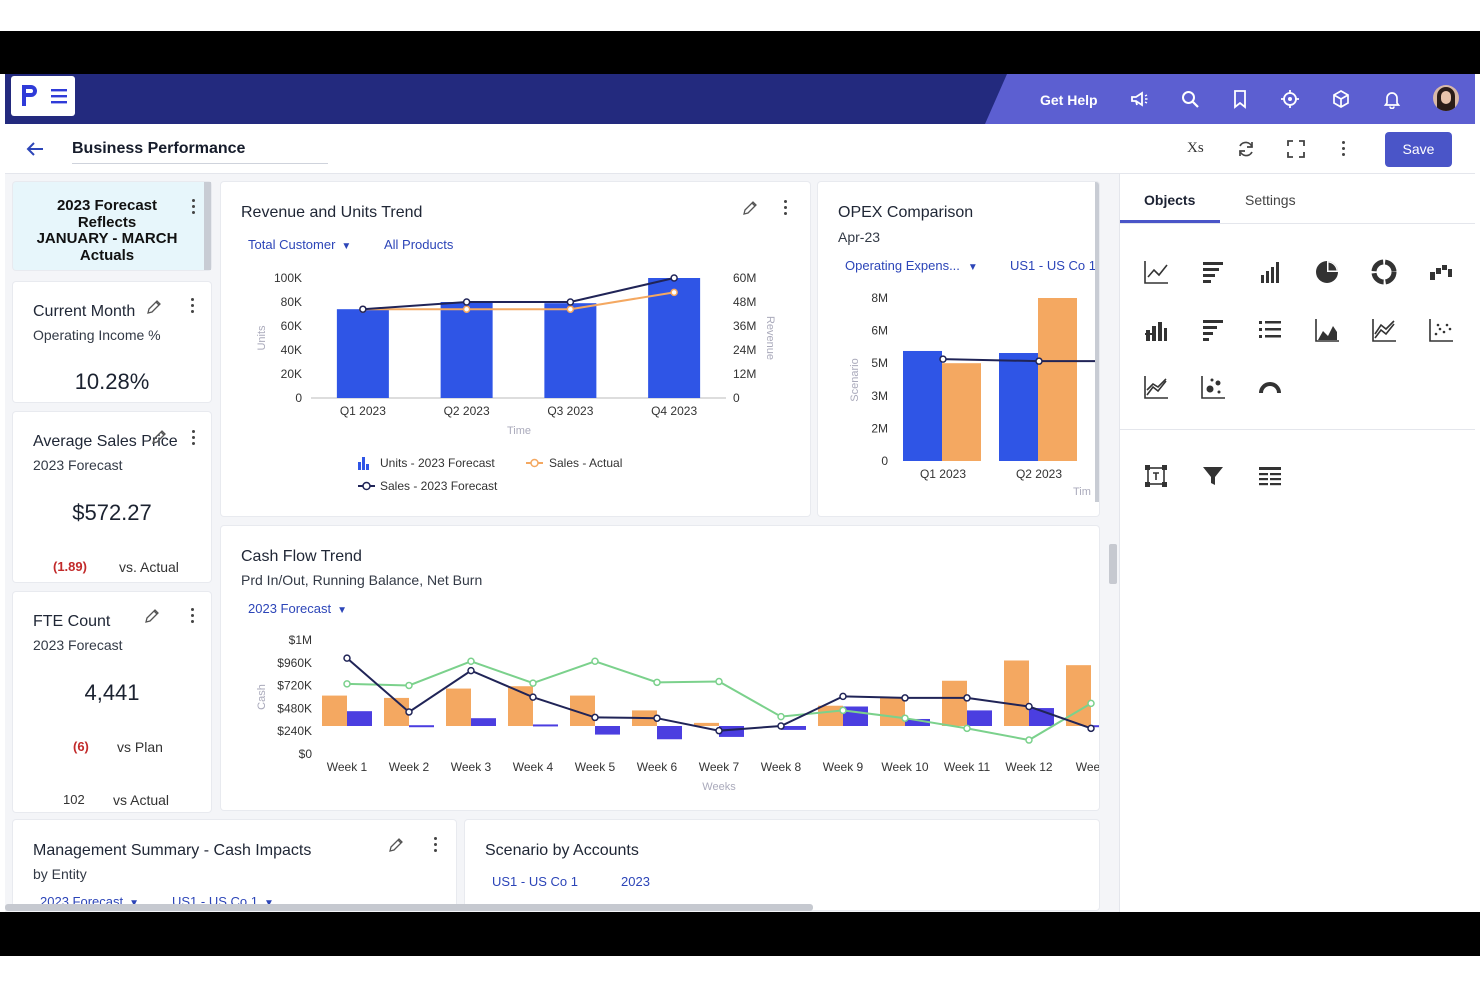  I want to click on y-tick-label: 60K, so click(291, 326).